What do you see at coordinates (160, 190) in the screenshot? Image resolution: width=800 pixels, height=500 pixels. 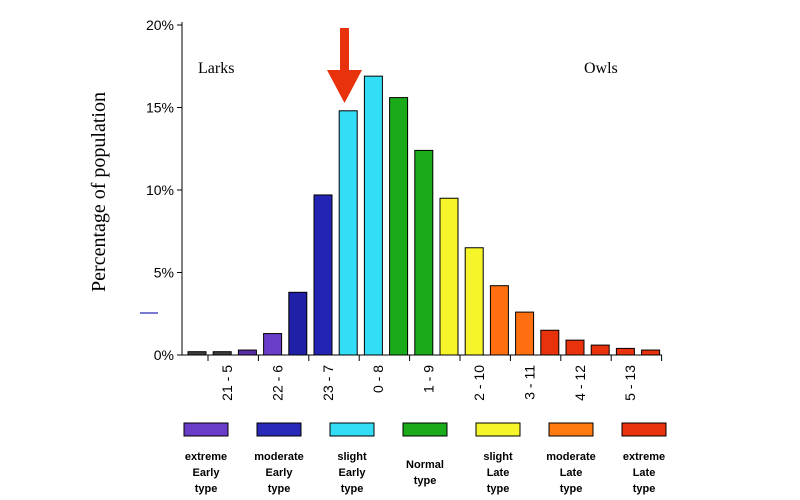 I see `y-tick-label: 10%` at bounding box center [160, 190].